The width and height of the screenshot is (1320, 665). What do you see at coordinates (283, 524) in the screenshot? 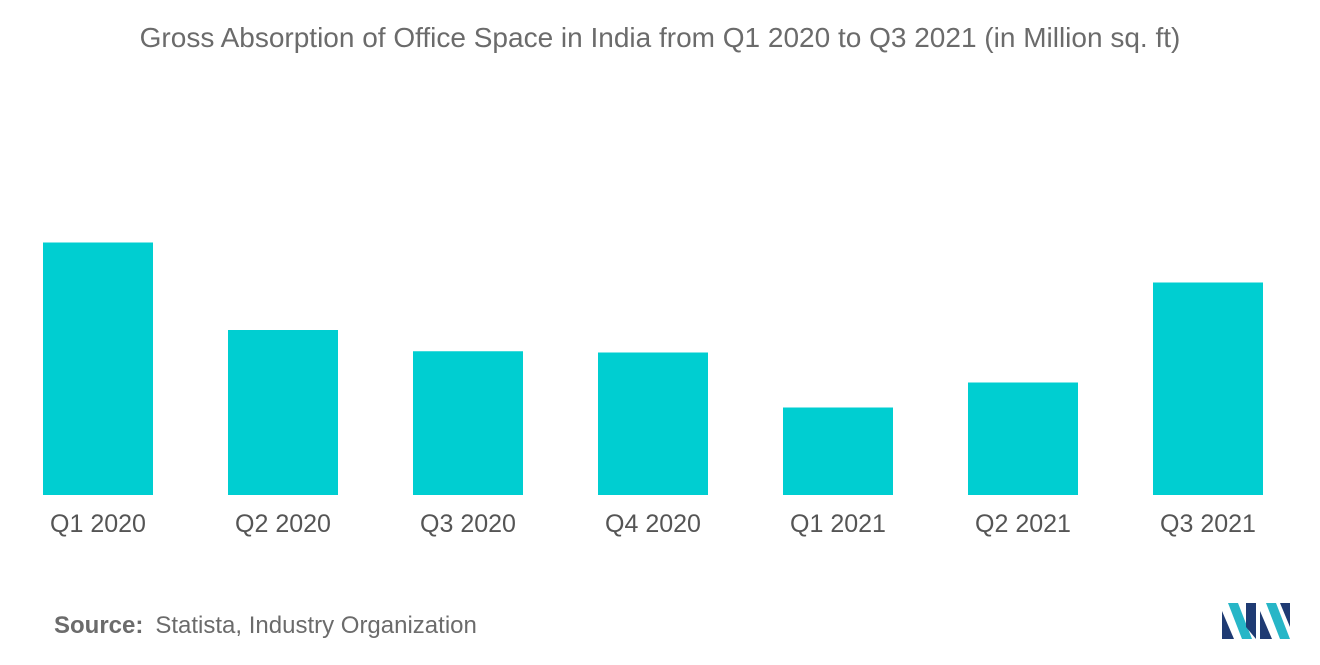
I see `x-tick-label: Q2 2020` at bounding box center [283, 524].